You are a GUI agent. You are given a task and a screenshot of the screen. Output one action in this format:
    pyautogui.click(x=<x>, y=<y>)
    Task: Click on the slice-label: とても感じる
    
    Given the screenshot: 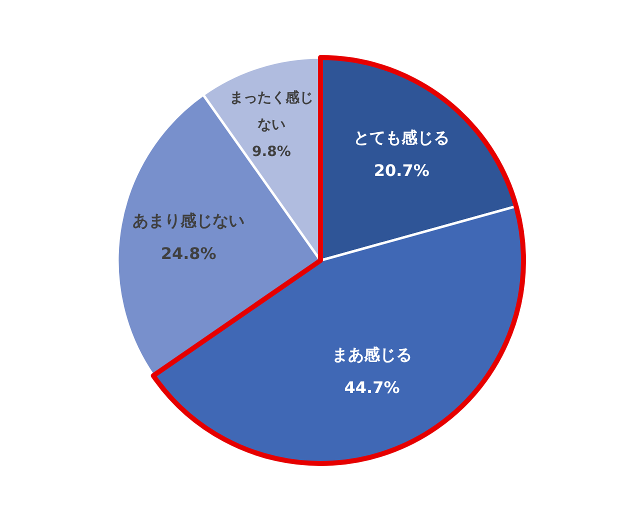 What is the action you would take?
    pyautogui.click(x=402, y=137)
    